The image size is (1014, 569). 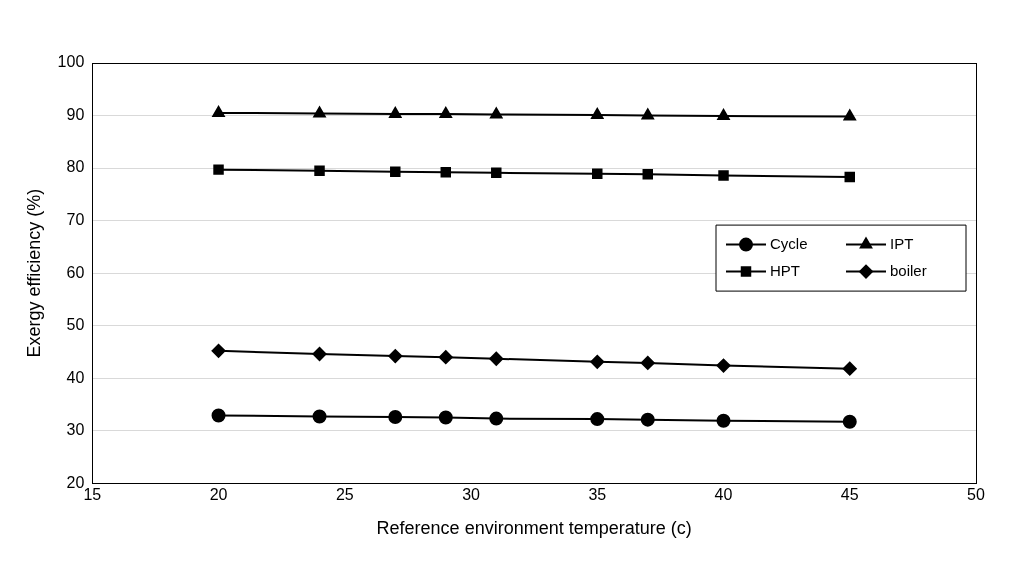 What do you see at coordinates (849, 495) in the screenshot?
I see `x-tick-label: 45` at bounding box center [849, 495].